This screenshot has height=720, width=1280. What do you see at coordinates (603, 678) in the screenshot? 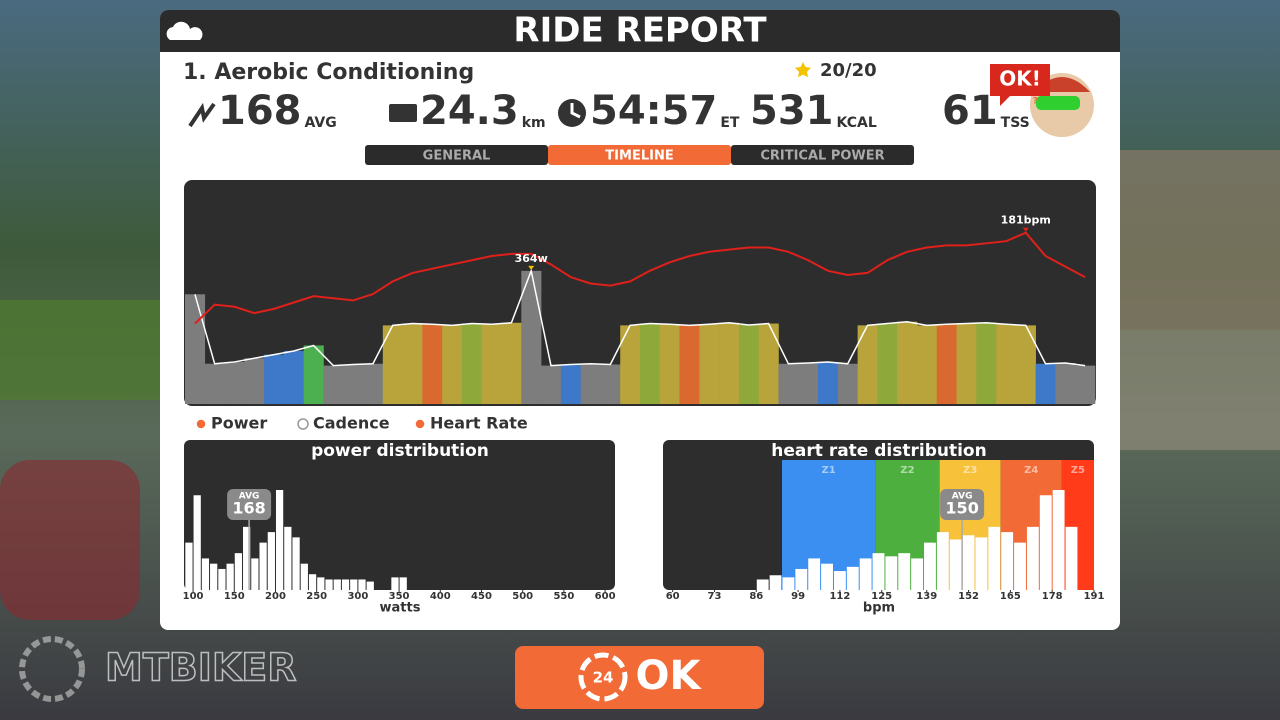
I see `ok-badge: 24` at bounding box center [603, 678].